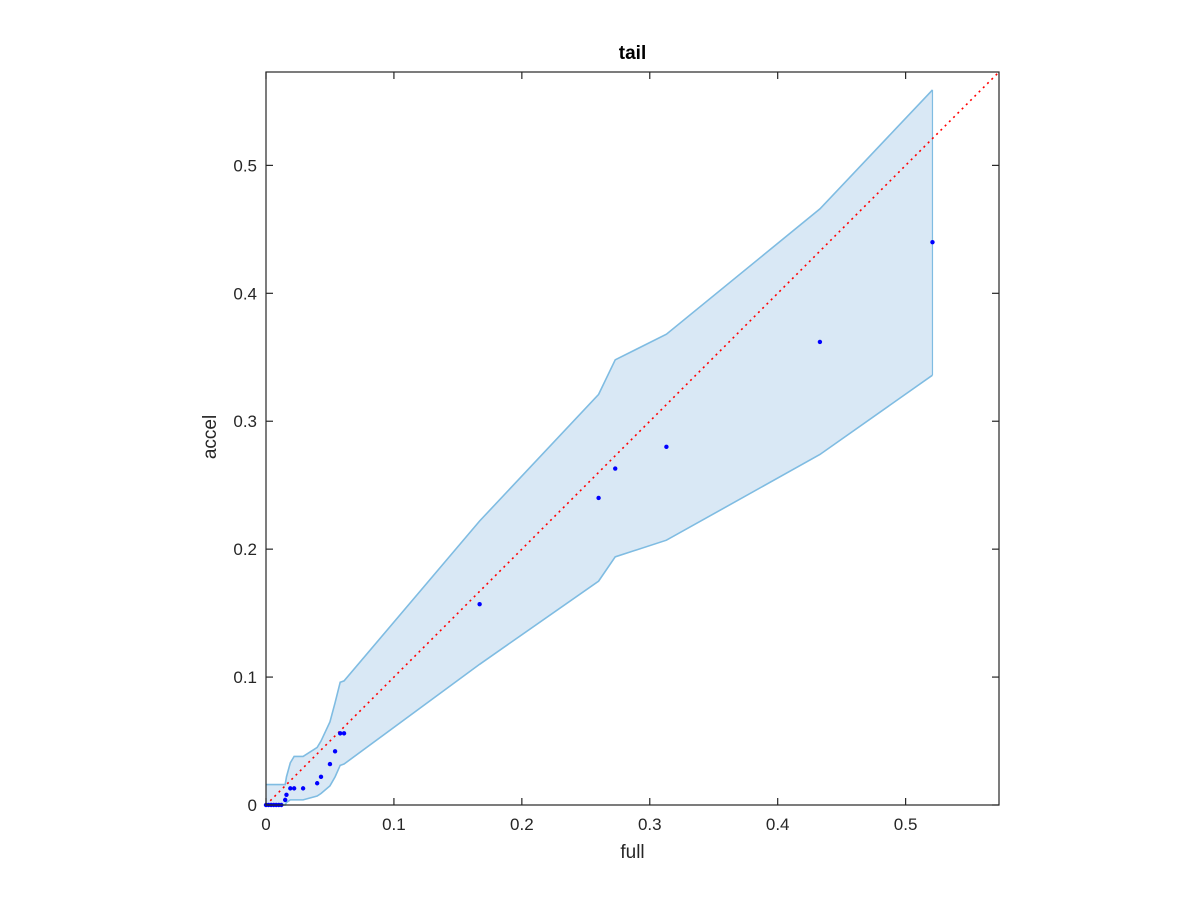  I want to click on y-tick-label: 0.2, so click(245, 549).